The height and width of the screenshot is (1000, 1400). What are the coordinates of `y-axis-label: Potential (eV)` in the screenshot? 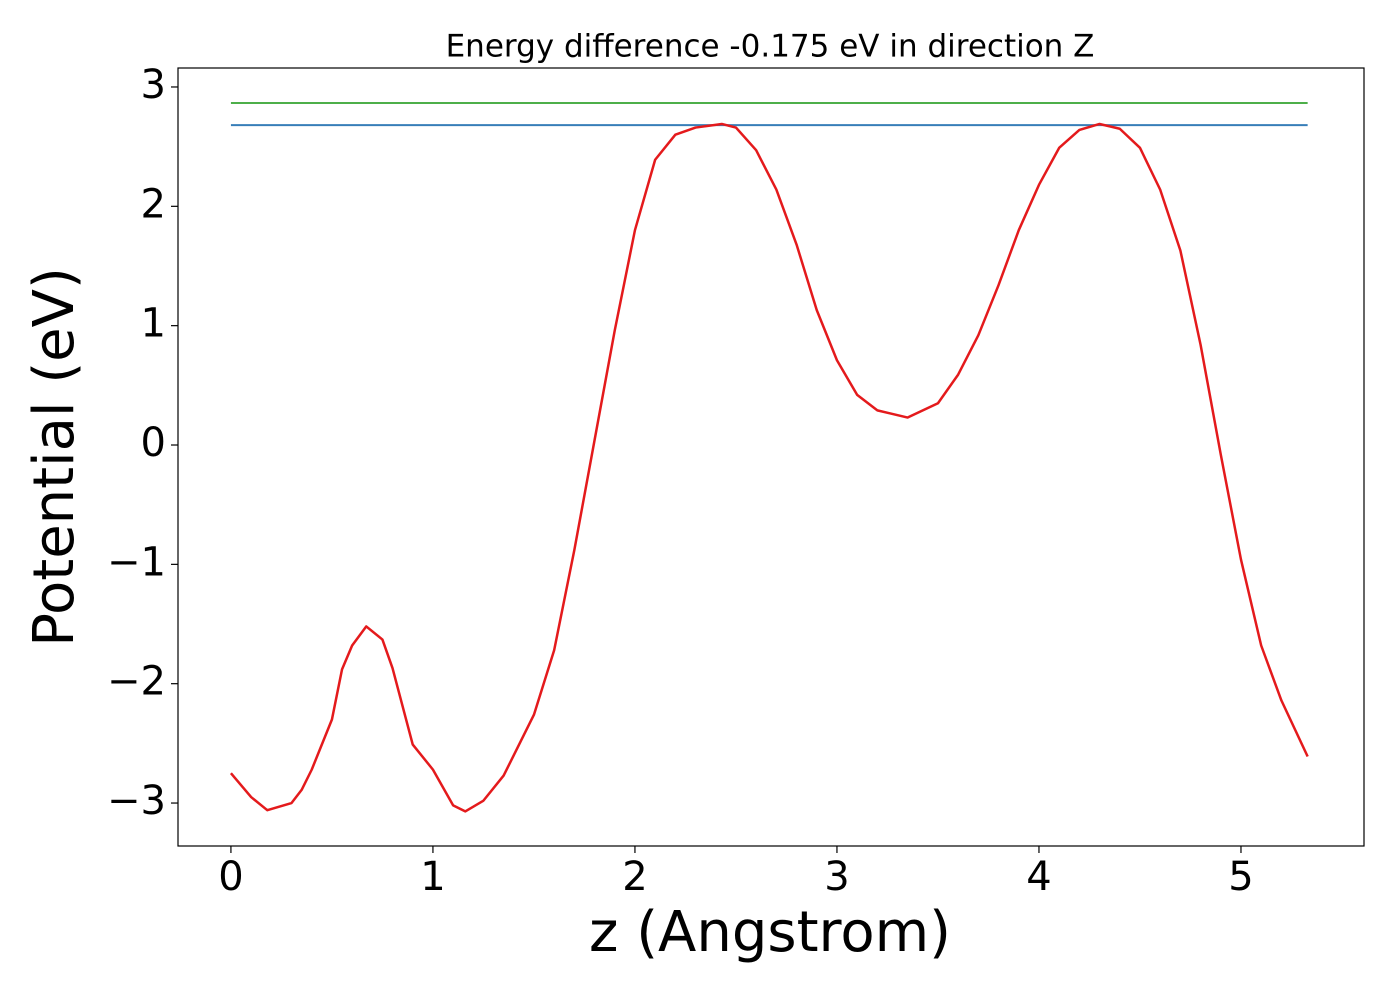 It's located at (54, 457).